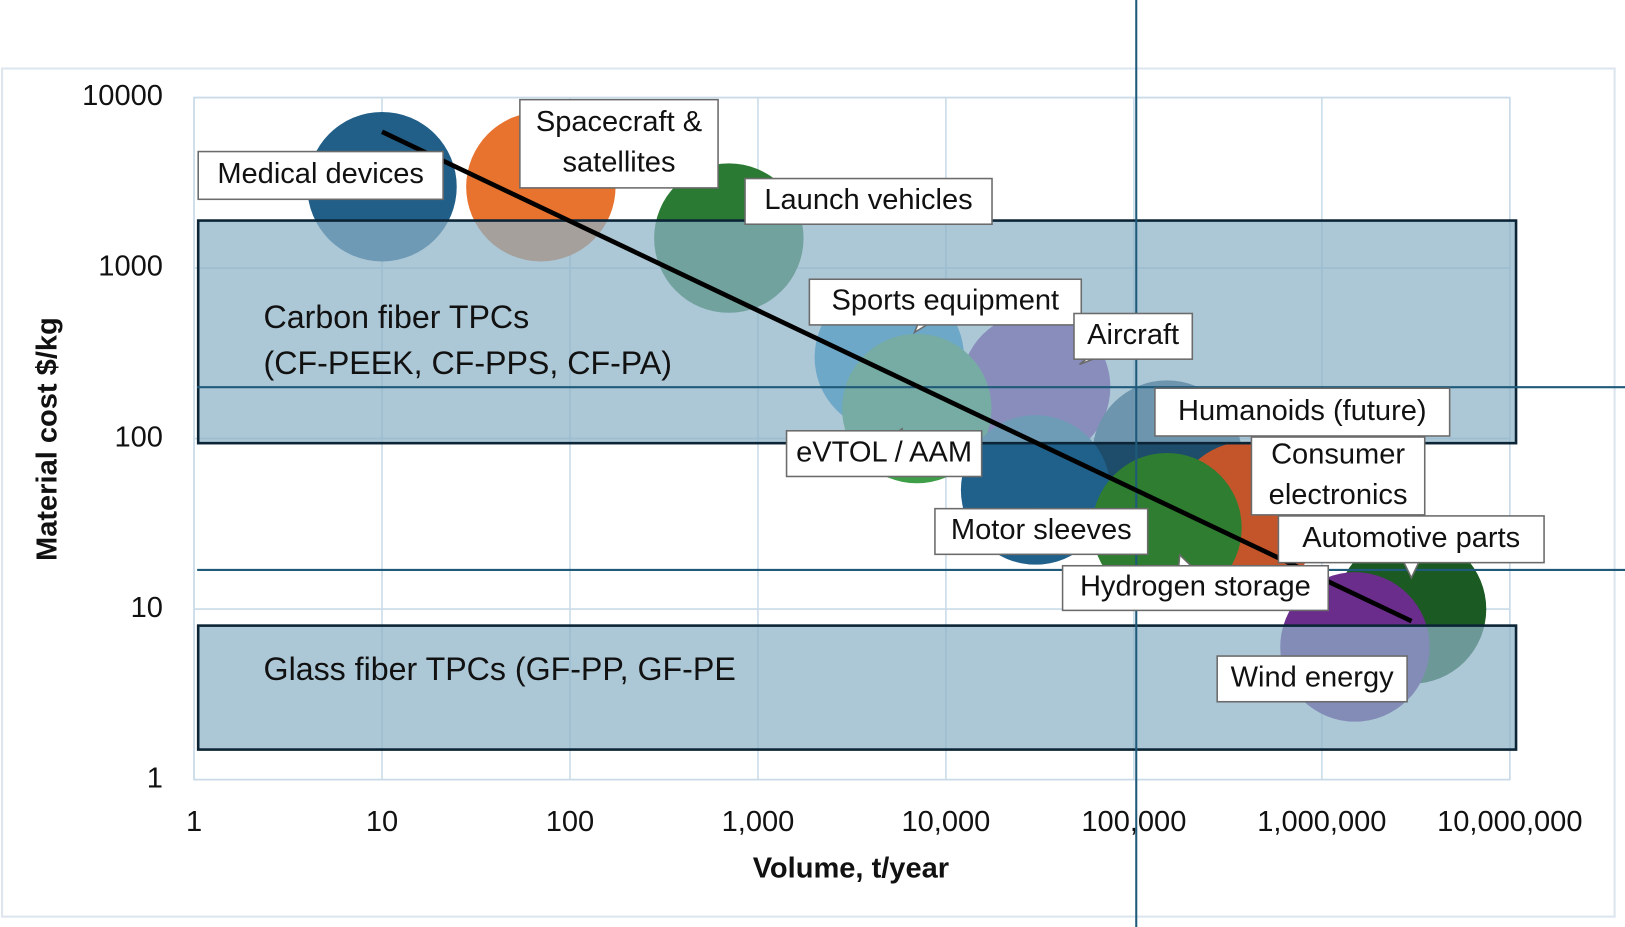  Describe the element at coordinates (194, 822) in the screenshot. I see `x-tick-label: 1` at that location.